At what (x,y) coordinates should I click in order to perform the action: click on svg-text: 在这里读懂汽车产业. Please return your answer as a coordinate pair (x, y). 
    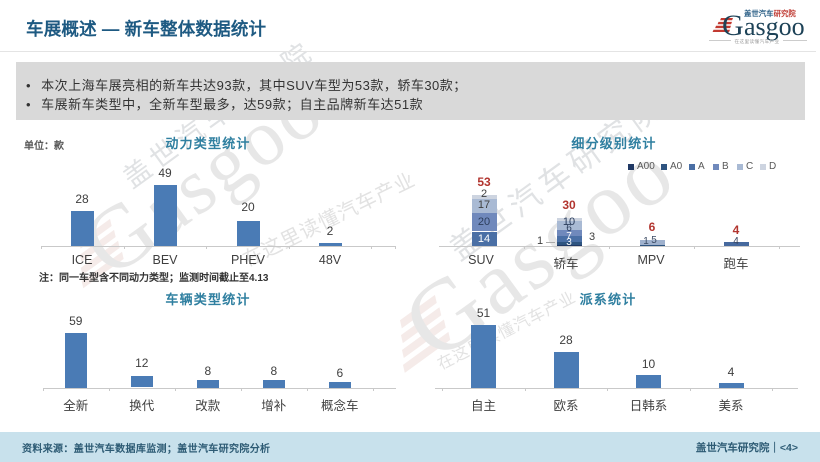
    Looking at the image, I should click on (757, 41).